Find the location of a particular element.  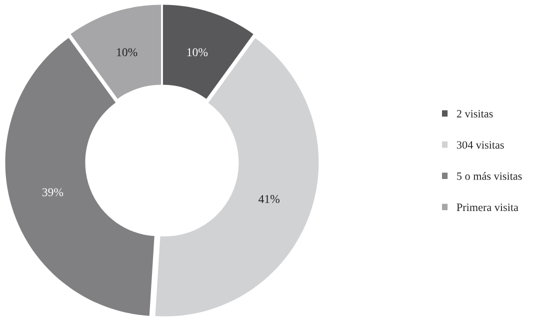

legend-label: 2 visitas is located at coordinates (474, 114).